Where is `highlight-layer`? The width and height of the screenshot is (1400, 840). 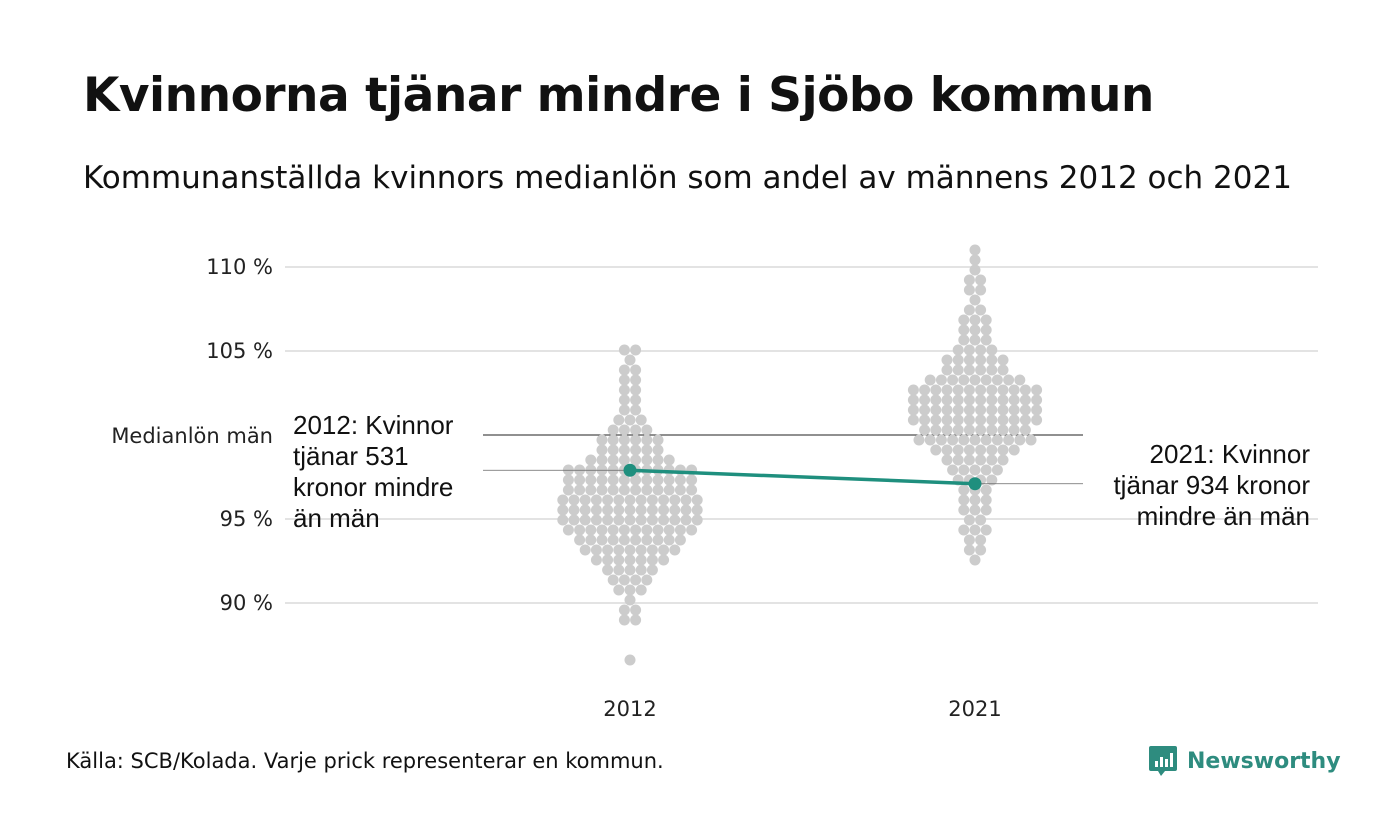
highlight-layer is located at coordinates (783, 477).